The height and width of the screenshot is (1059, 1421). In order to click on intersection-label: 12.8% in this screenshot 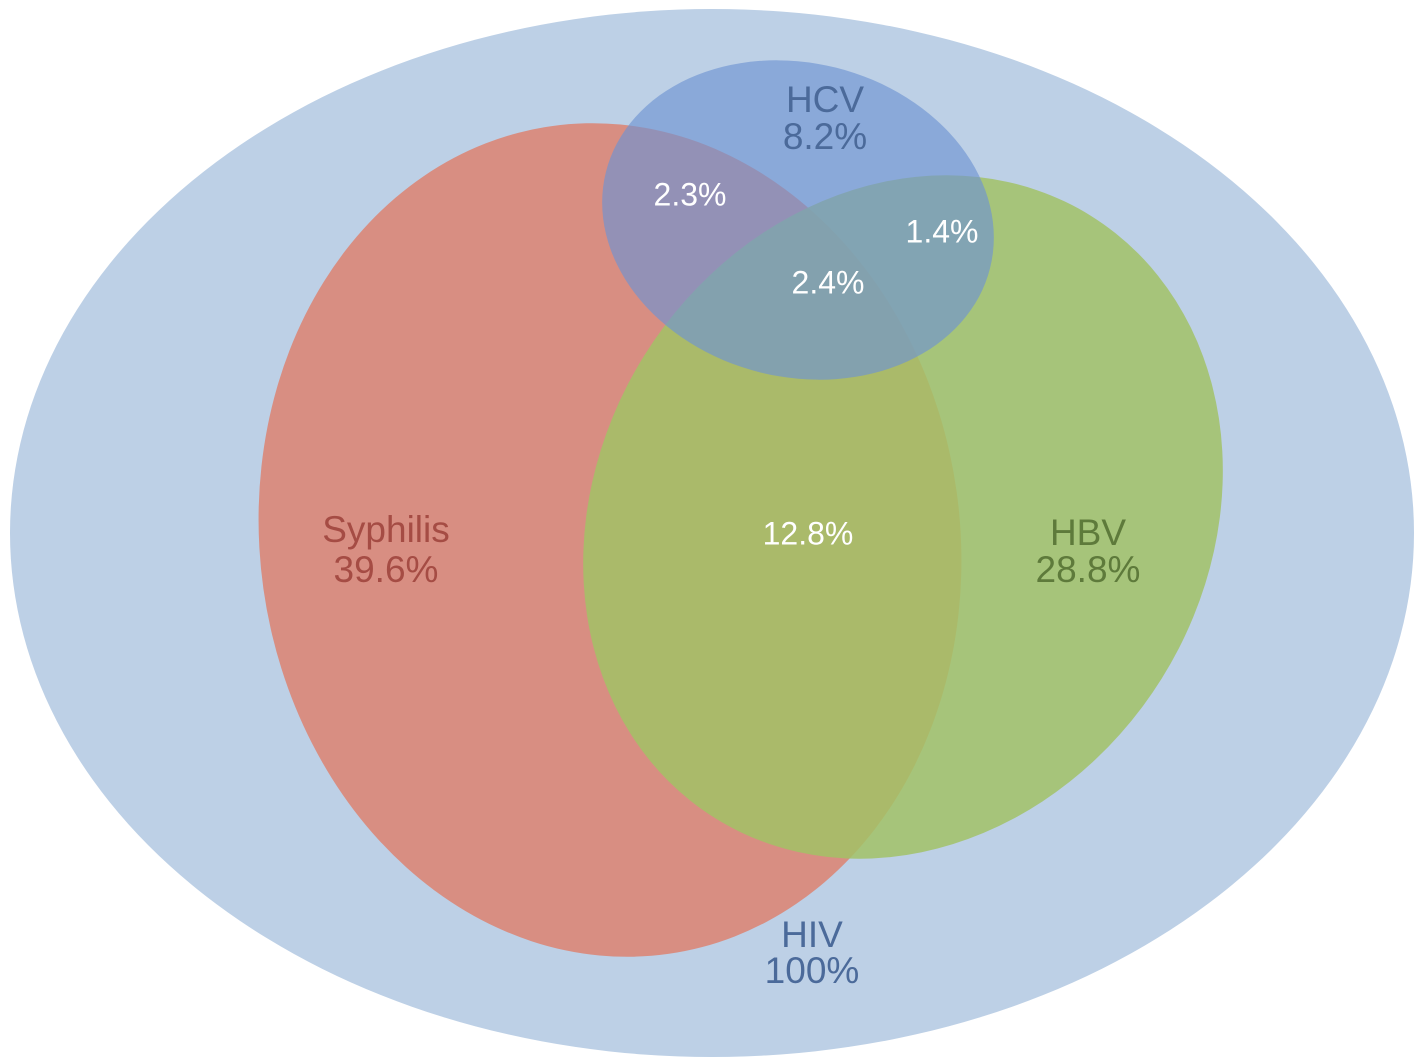, I will do `click(808, 533)`.